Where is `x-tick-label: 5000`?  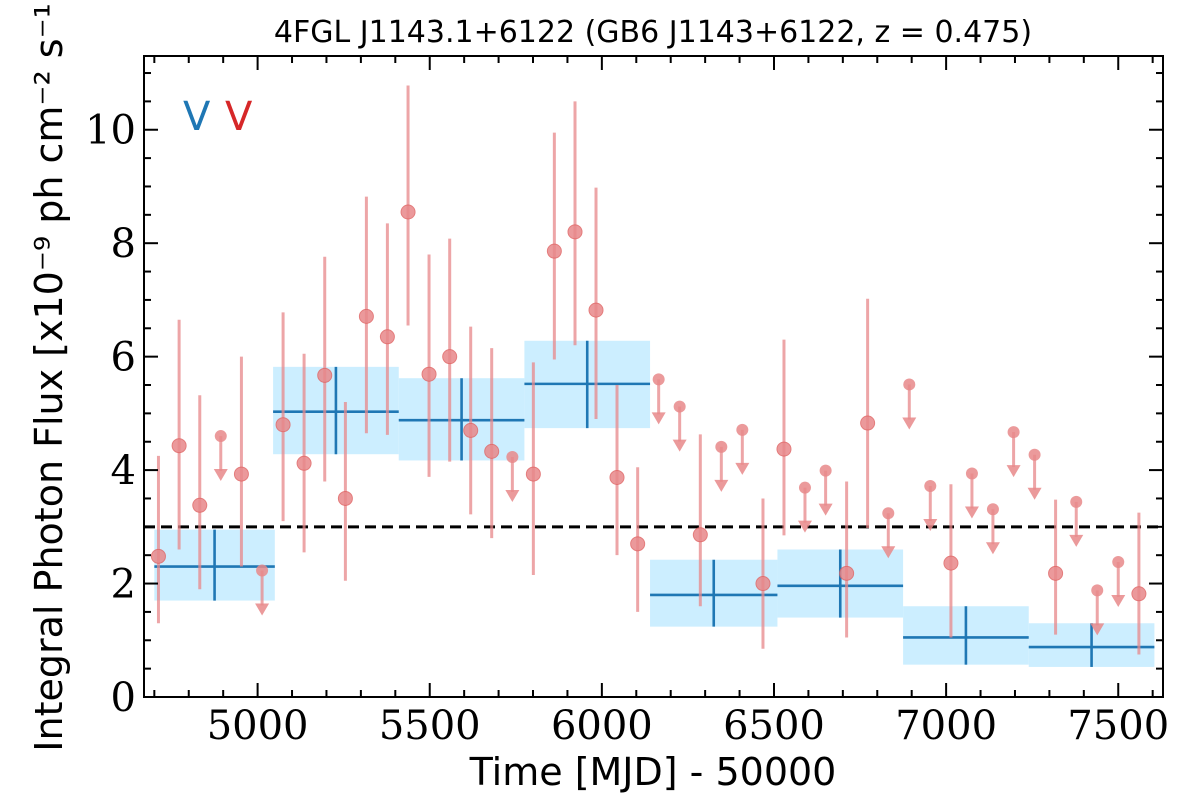
x-tick-label: 5000 is located at coordinates (258, 726).